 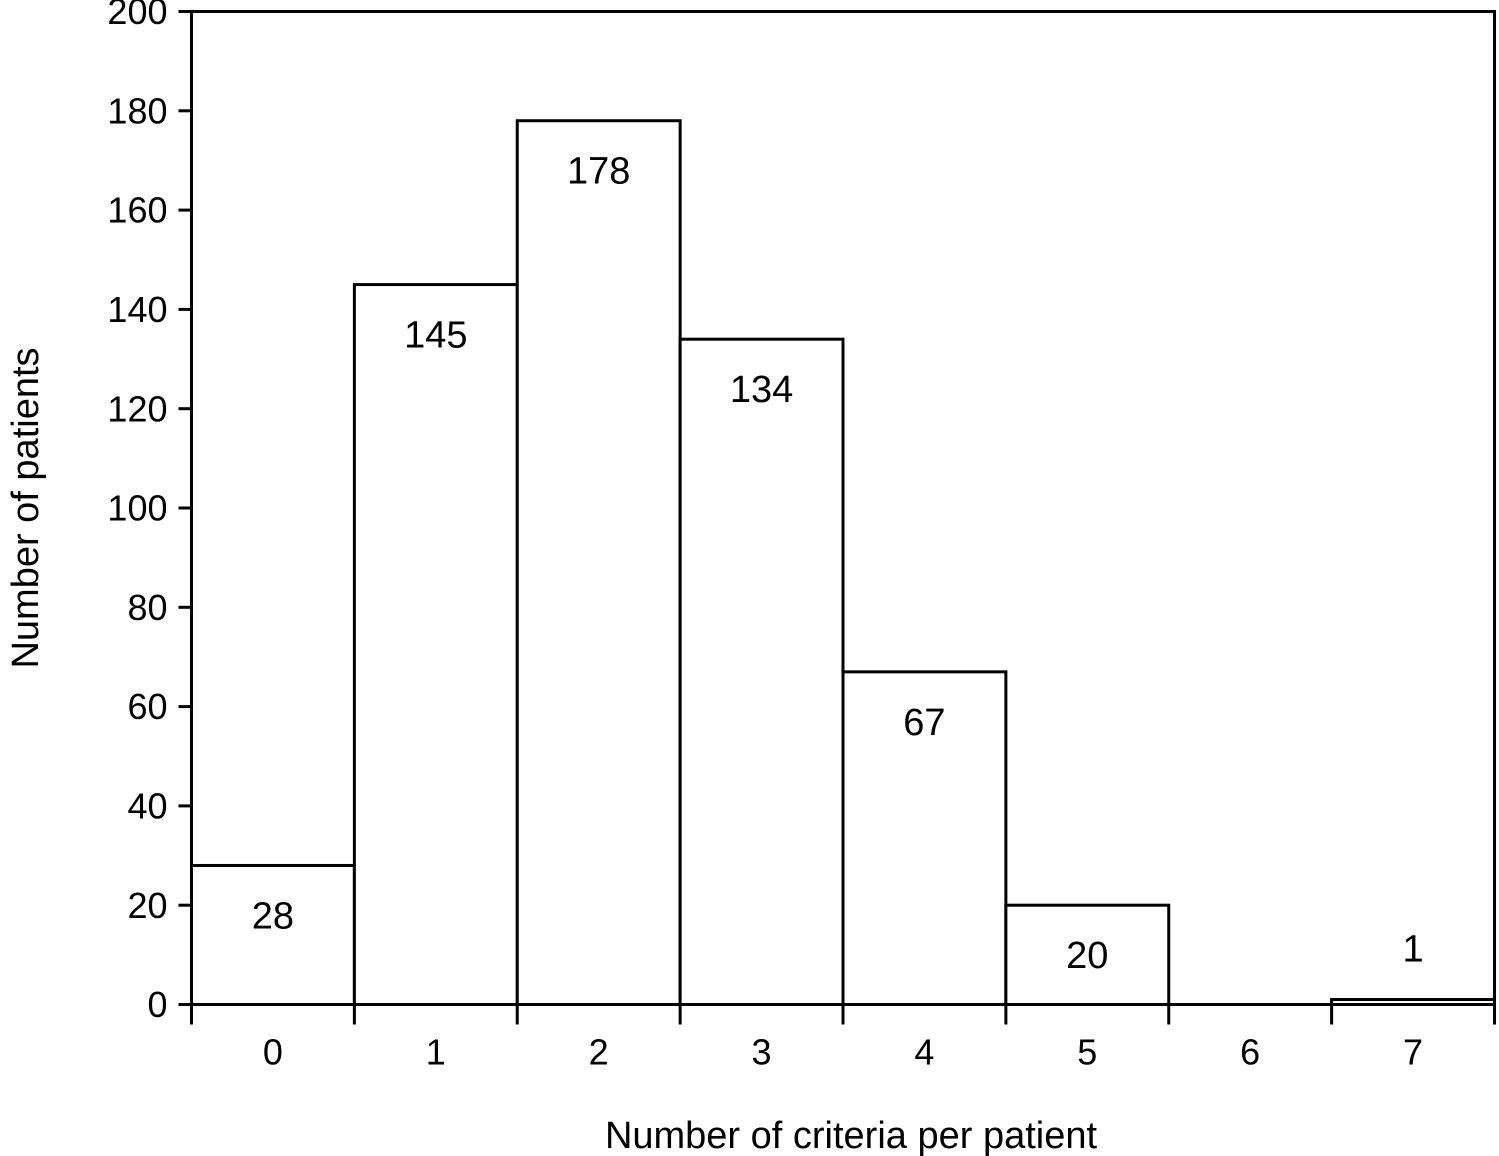 What do you see at coordinates (1413, 1052) in the screenshot?
I see `x-cat-label-7: 7` at bounding box center [1413, 1052].